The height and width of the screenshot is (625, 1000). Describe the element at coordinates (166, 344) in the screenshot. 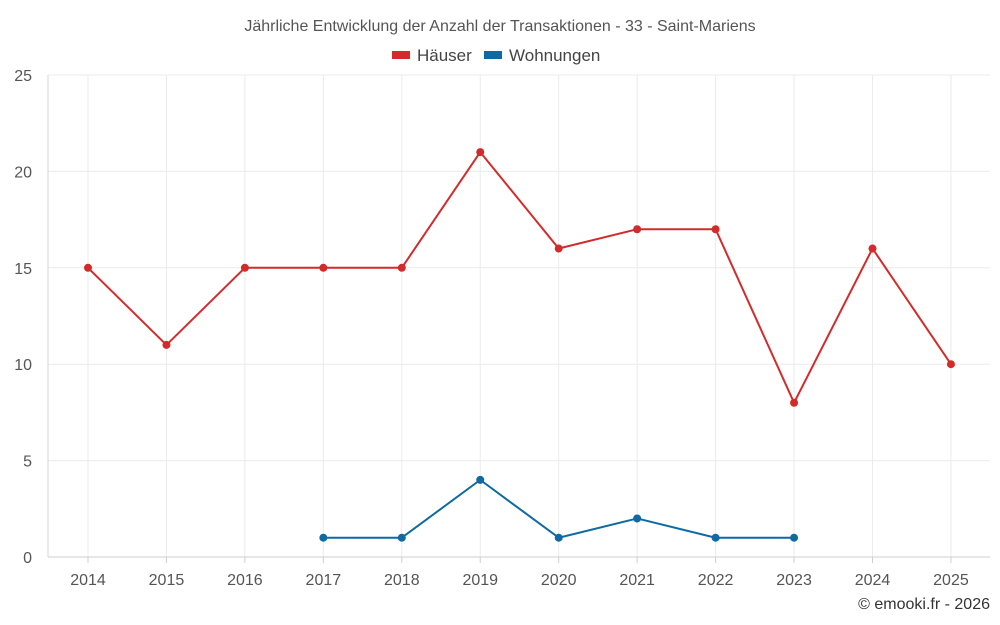

I see `data-point-haeuser-2015` at that location.